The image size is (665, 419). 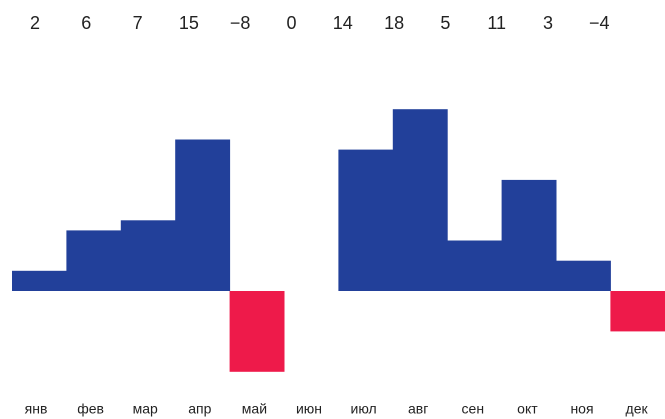 I want to click on value-label: 2, so click(x=35, y=23).